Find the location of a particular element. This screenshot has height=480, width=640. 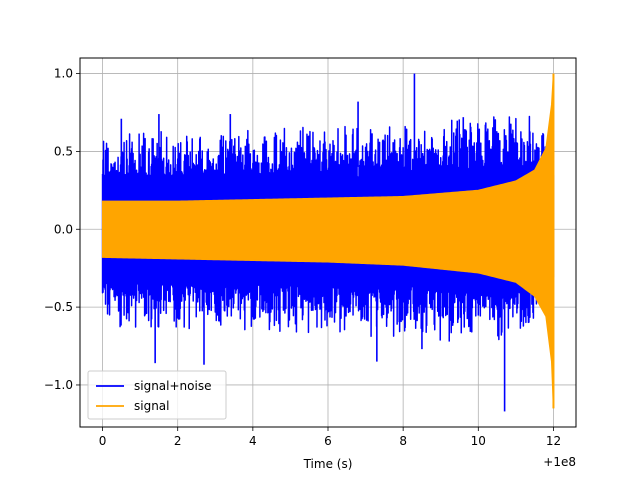

x-axis-offset-label: +1e8 is located at coordinates (559, 462).